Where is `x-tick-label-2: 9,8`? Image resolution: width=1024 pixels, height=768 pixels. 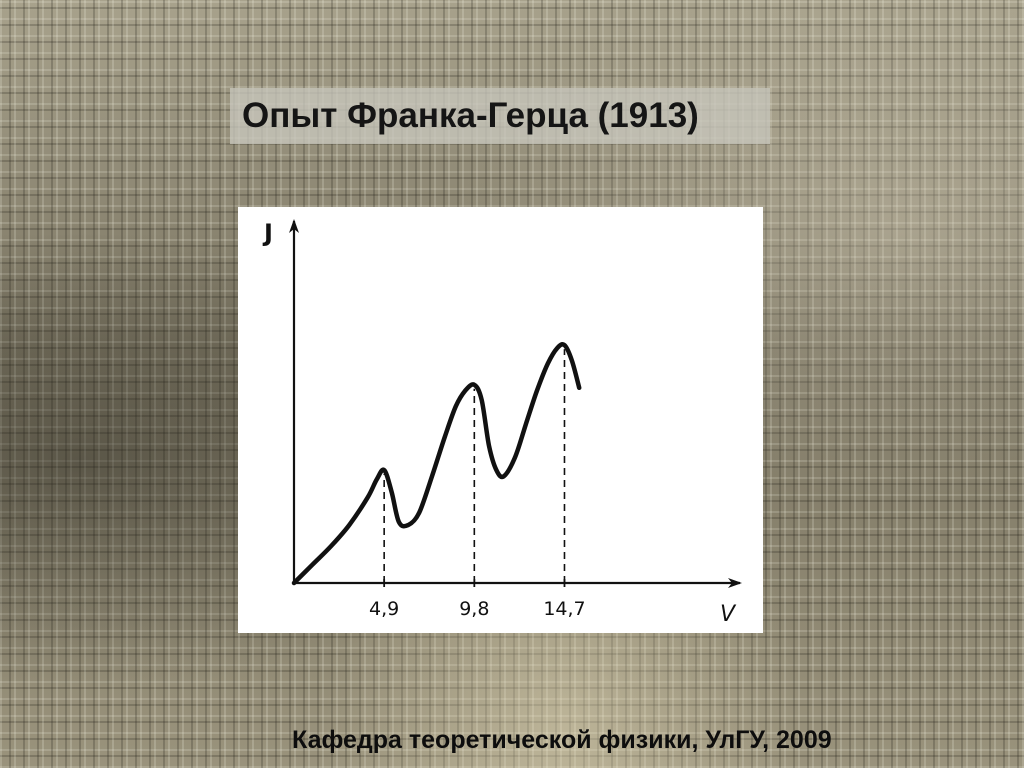
x-tick-label-2: 9,8 is located at coordinates (474, 609).